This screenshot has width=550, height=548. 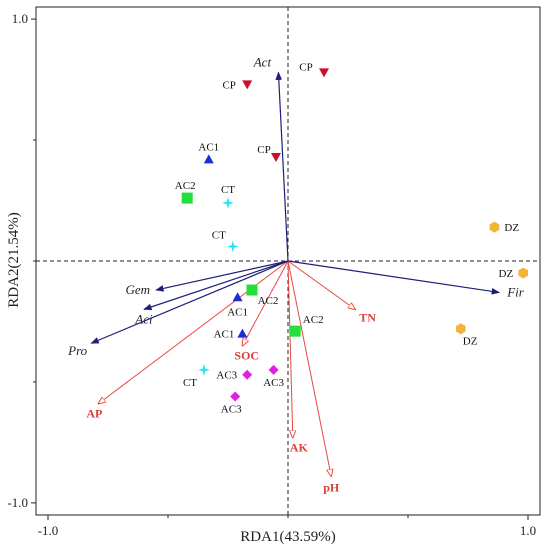 What do you see at coordinates (299, 448) in the screenshot?
I see `env-label-ak: AK` at bounding box center [299, 448].